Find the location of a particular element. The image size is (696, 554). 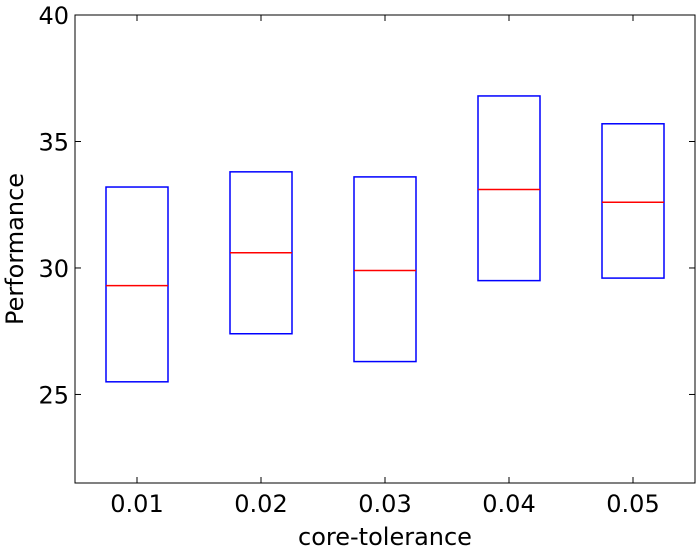

y-tick-label-30: 30 is located at coordinates (53, 269).